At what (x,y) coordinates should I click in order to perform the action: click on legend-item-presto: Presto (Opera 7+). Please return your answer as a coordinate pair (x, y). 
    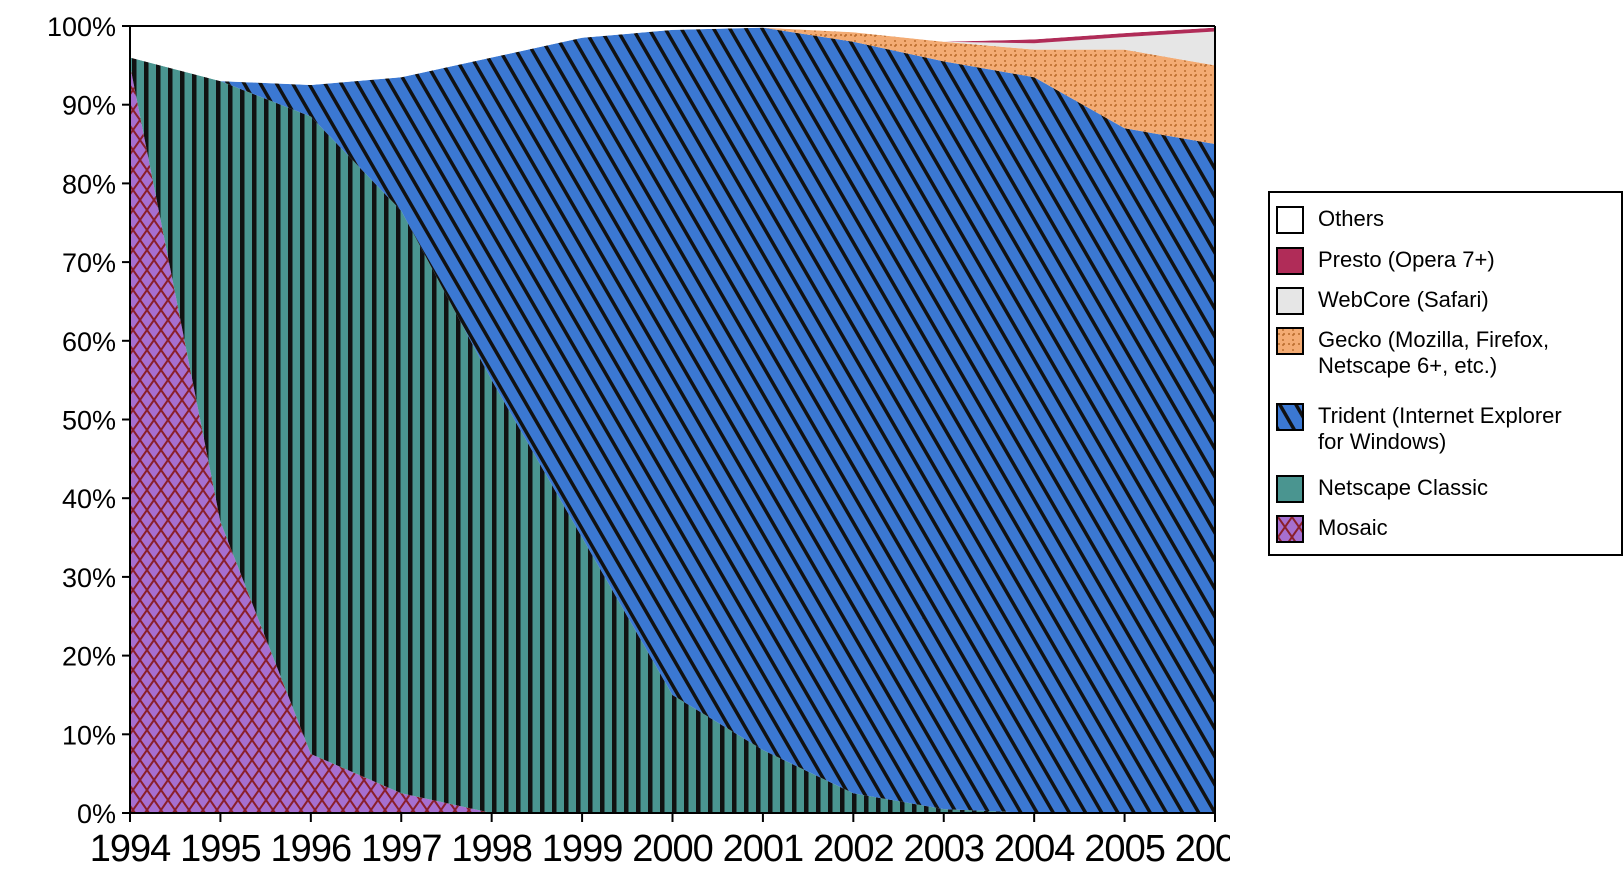
    Looking at the image, I should click on (1385, 261).